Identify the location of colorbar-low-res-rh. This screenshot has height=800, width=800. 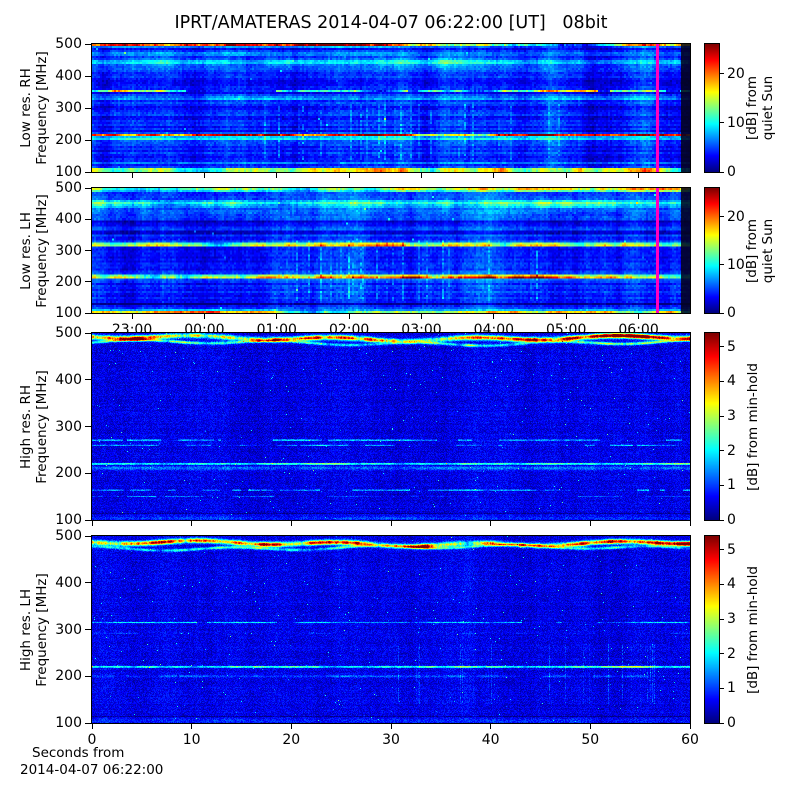
(712, 108).